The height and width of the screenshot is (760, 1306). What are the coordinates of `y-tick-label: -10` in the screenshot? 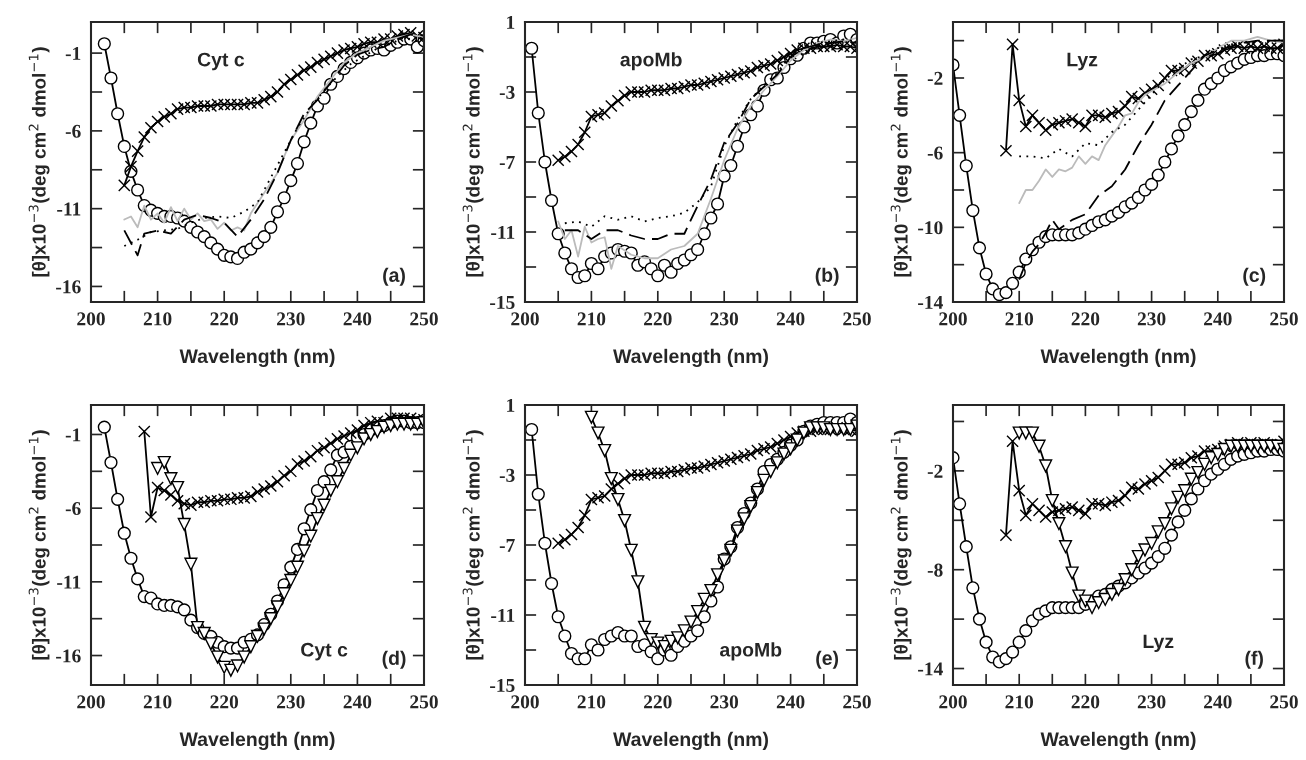 It's located at (930, 228).